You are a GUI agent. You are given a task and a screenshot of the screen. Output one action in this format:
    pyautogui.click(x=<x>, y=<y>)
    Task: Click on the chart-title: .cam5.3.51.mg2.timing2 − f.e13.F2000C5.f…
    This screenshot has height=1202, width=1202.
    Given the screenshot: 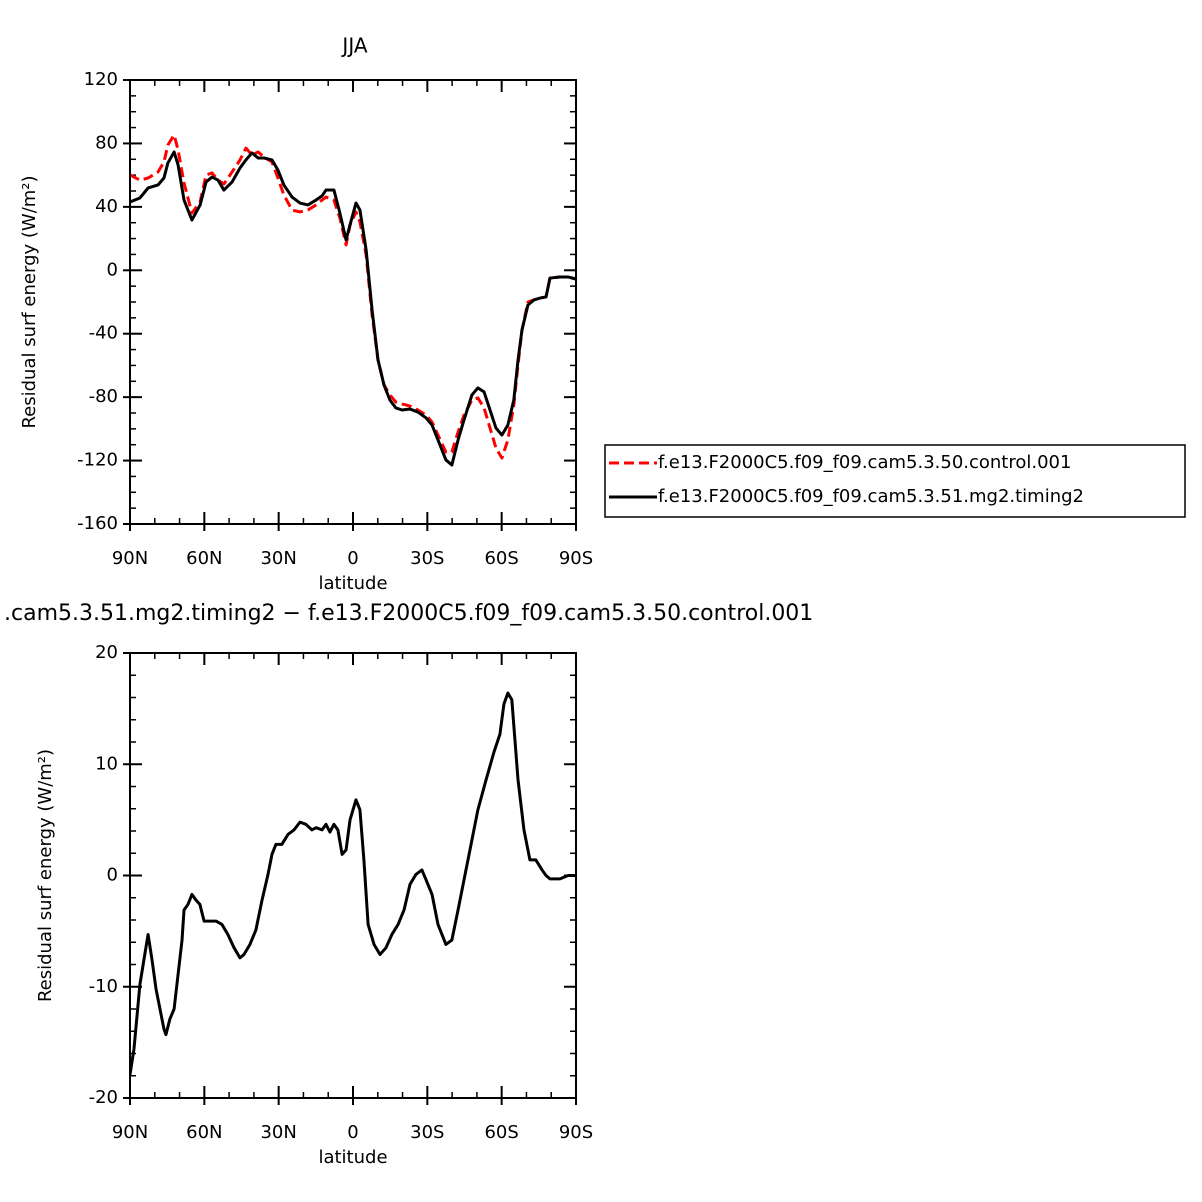 What is the action you would take?
    pyautogui.click(x=408, y=613)
    